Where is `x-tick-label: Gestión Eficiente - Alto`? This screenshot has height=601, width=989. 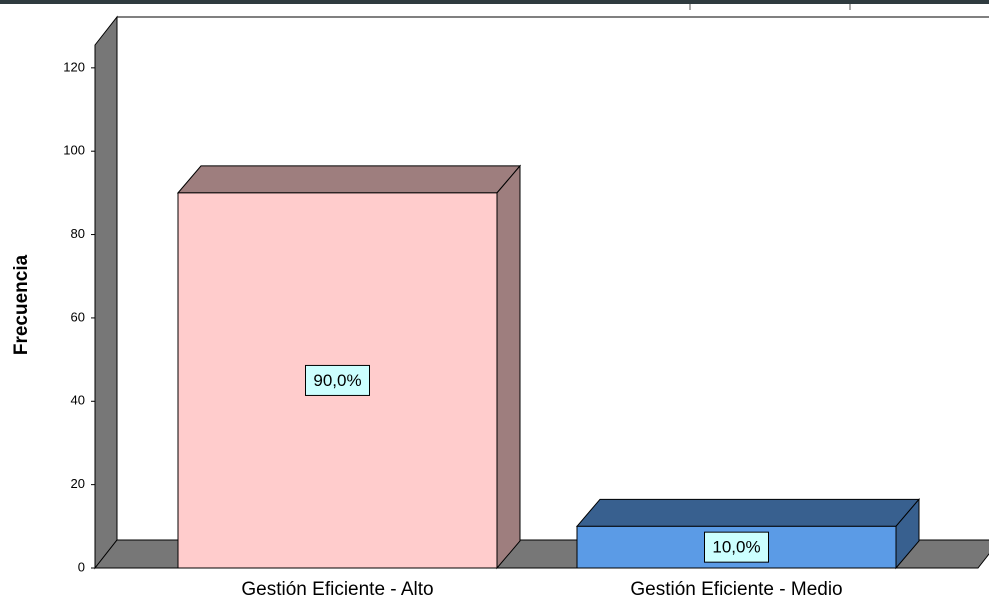
x-tick-label: Gestión Eficiente - Alto is located at coordinates (337, 589).